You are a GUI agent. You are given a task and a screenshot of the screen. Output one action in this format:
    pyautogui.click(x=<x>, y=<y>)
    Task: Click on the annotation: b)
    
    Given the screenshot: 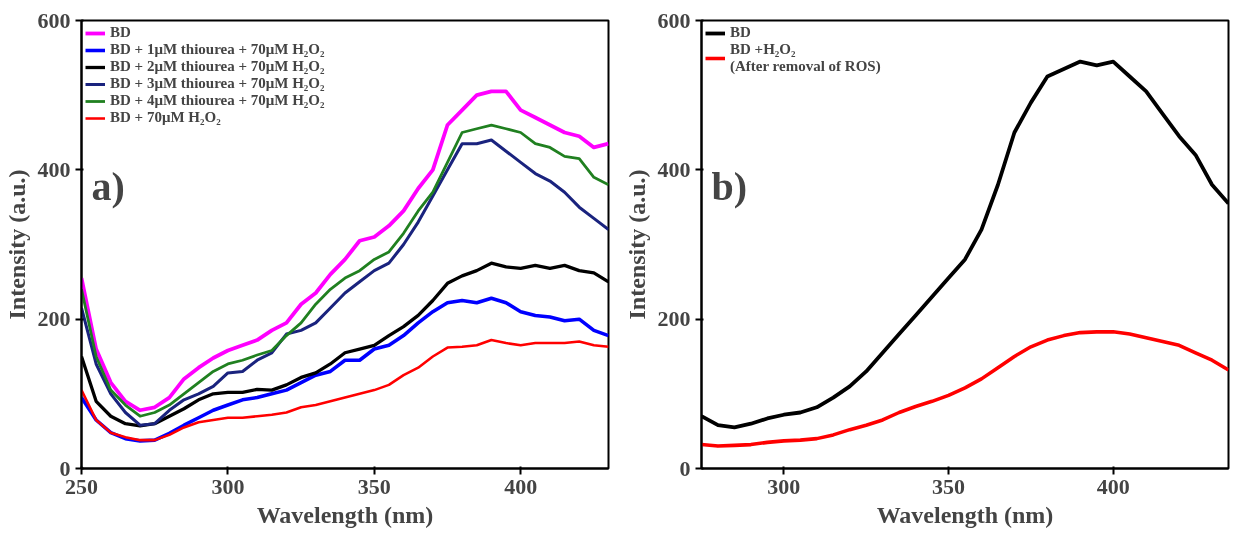 What is the action you would take?
    pyautogui.click(x=729, y=186)
    